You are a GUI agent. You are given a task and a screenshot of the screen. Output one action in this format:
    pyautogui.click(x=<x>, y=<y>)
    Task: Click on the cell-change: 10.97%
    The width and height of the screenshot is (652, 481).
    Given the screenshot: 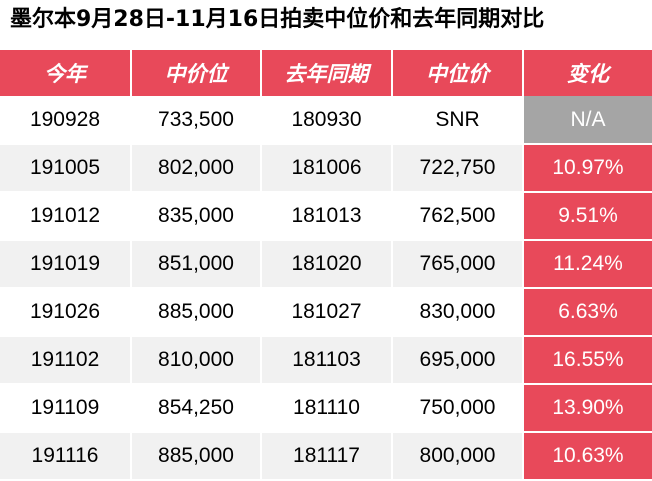 What is the action you would take?
    pyautogui.click(x=587, y=168)
    